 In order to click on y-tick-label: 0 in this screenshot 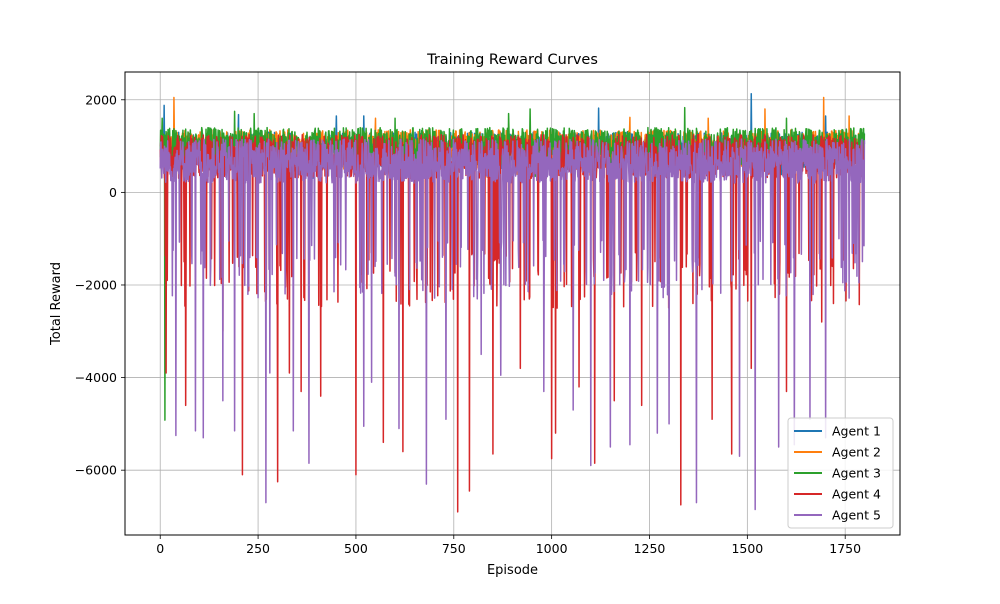, I will do `click(113, 192)`.